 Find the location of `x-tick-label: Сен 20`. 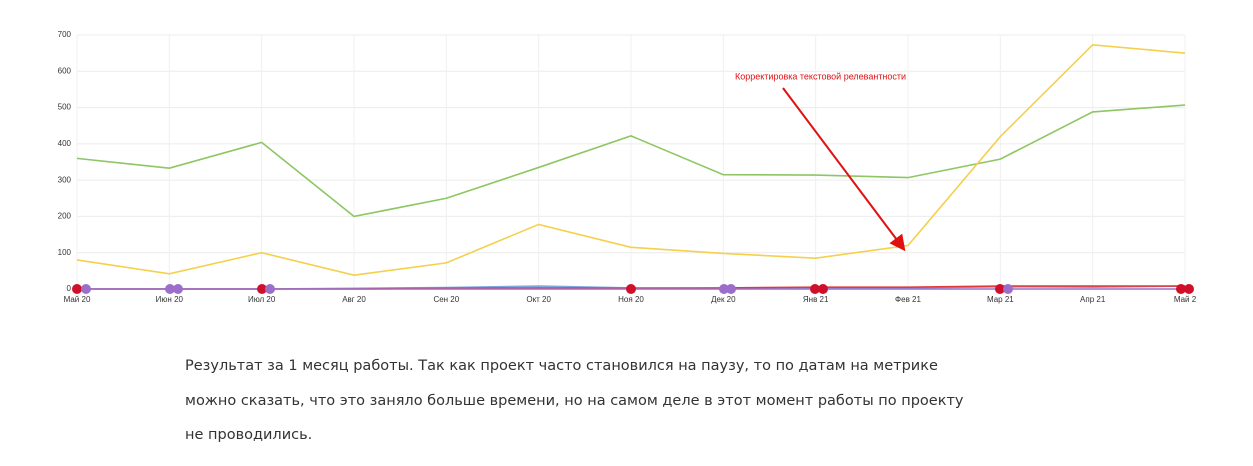

x-tick-label: Сен 20 is located at coordinates (446, 299).